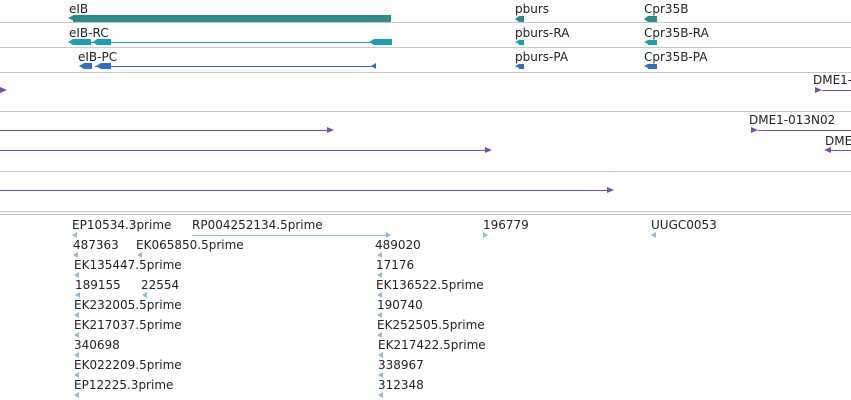  I want to click on clone-label: DME1-013N02, so click(792, 120).